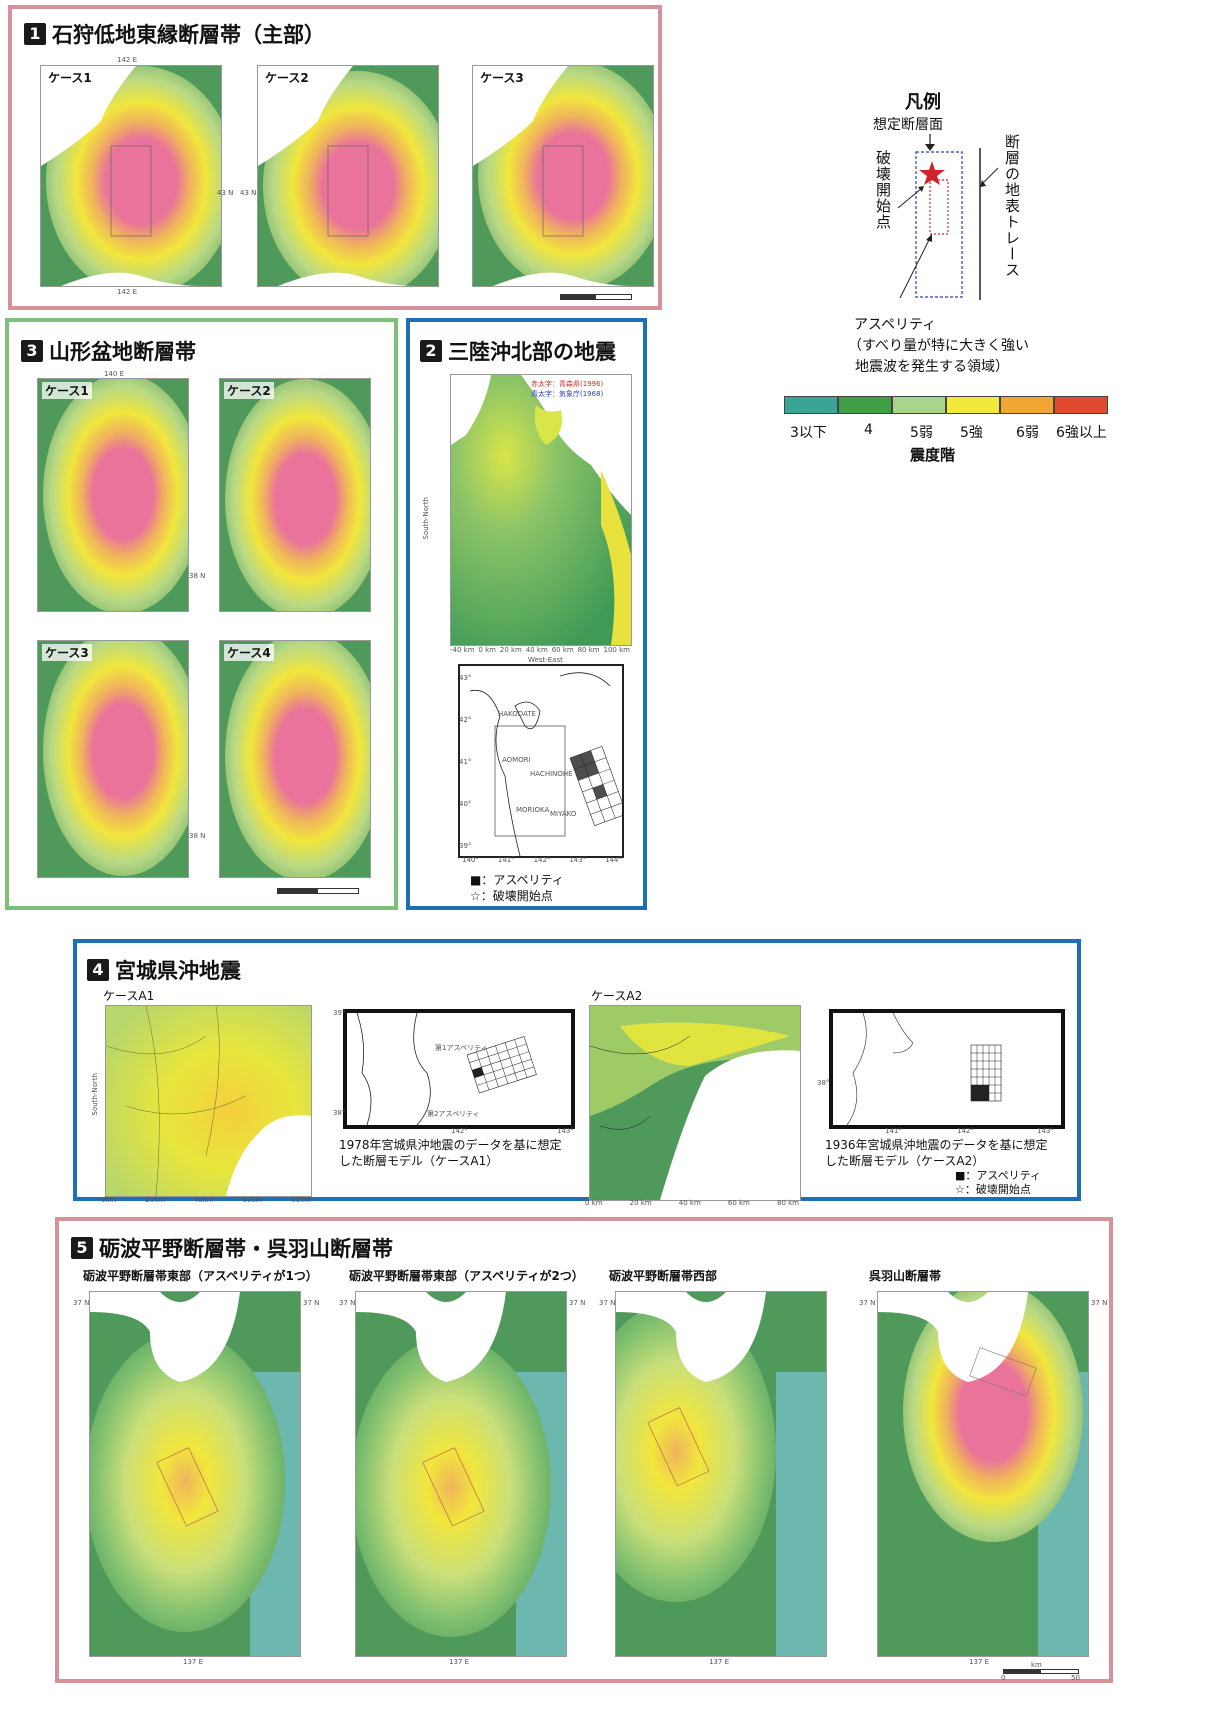 This screenshot has height=1717, width=1225. Describe the element at coordinates (252, 1200) in the screenshot. I see `x-tick: 60km` at that location.